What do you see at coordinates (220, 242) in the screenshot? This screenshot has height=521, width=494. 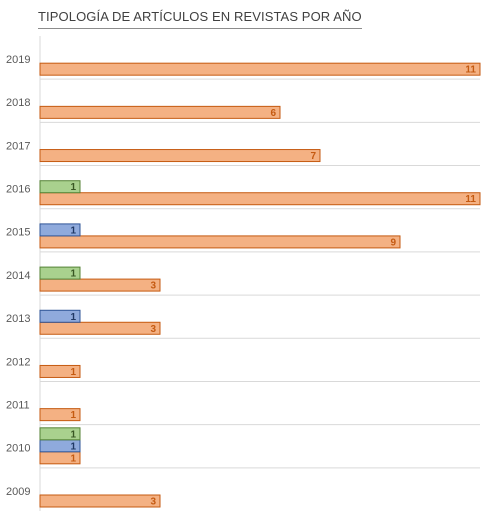 I see `bar-series-1-2015` at bounding box center [220, 242].